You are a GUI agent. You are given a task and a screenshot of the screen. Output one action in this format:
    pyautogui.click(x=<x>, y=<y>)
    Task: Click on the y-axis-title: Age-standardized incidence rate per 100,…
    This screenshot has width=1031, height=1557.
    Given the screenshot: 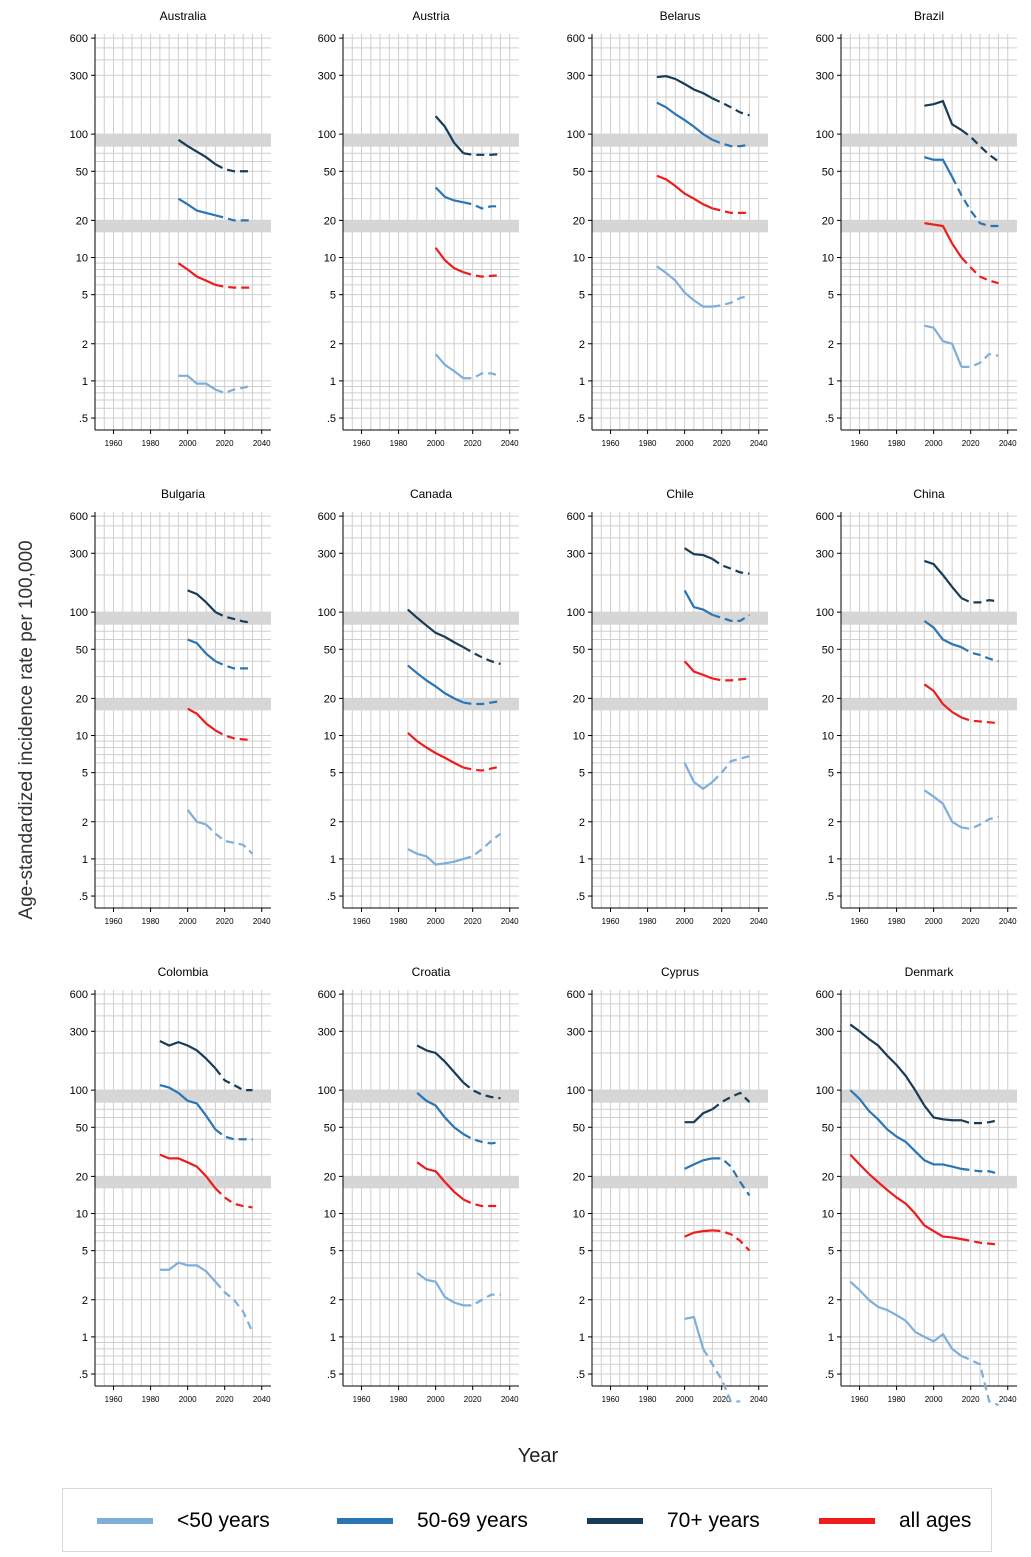 What is the action you would take?
    pyautogui.click(x=26, y=729)
    